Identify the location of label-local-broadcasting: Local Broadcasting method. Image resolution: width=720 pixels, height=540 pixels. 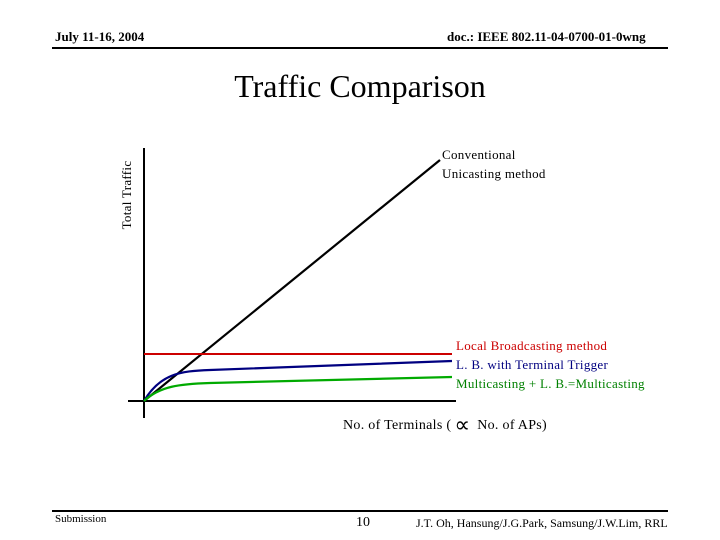
(532, 345).